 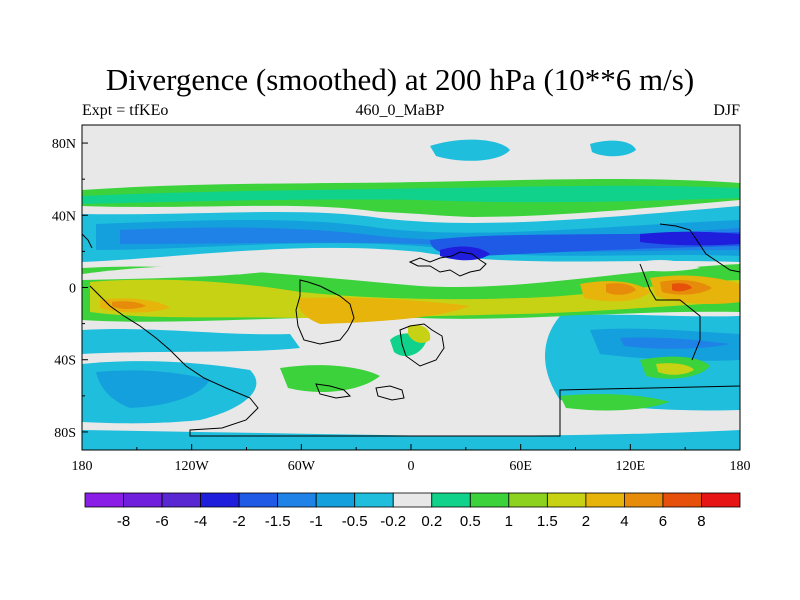 What do you see at coordinates (302, 466) in the screenshot?
I see `x-tick-label: 60W` at bounding box center [302, 466].